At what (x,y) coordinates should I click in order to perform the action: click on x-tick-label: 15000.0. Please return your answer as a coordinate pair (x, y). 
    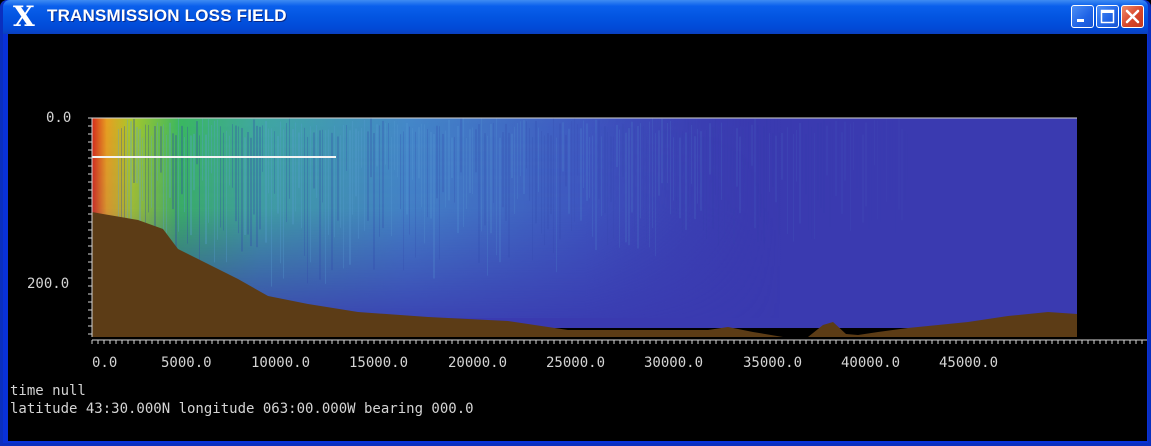
    Looking at the image, I should click on (379, 363).